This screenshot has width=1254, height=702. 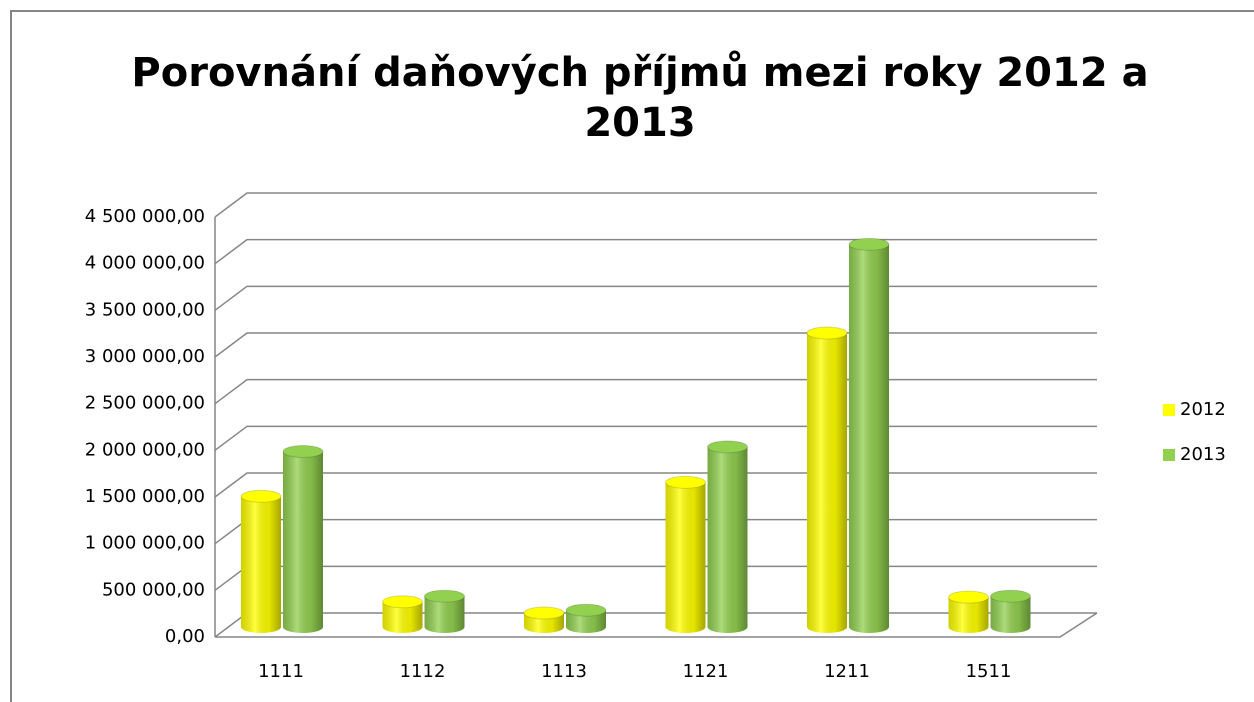 I want to click on y-tick-label: 0,00, so click(x=185, y=636).